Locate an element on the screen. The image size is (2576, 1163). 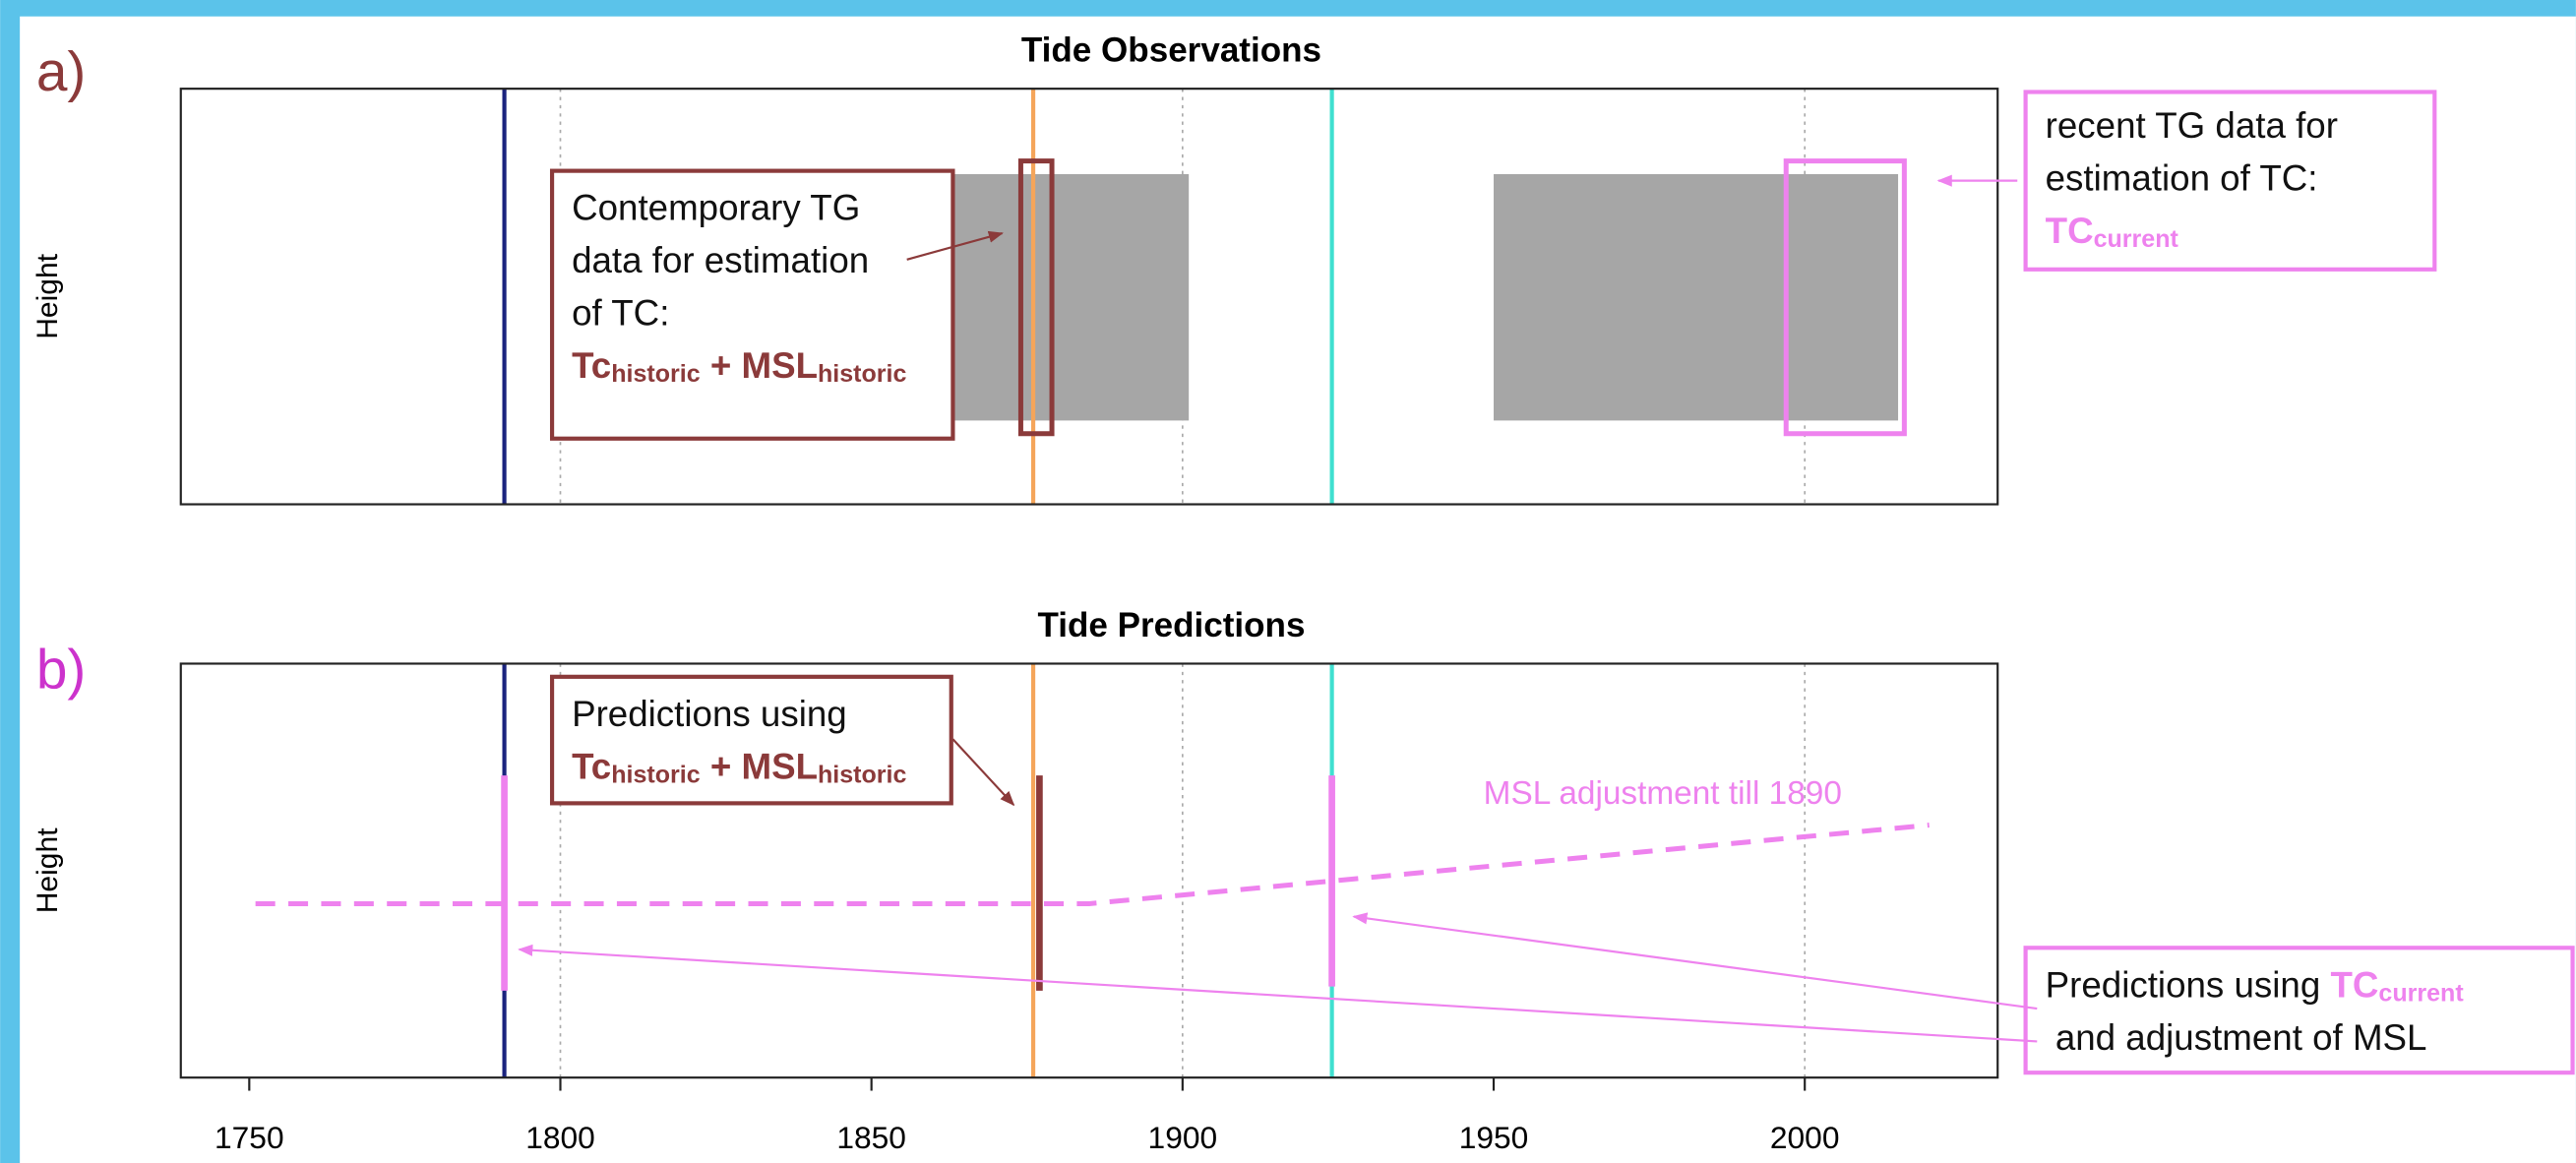
annotation-text: recent TG data for is located at coordinates (2192, 125).